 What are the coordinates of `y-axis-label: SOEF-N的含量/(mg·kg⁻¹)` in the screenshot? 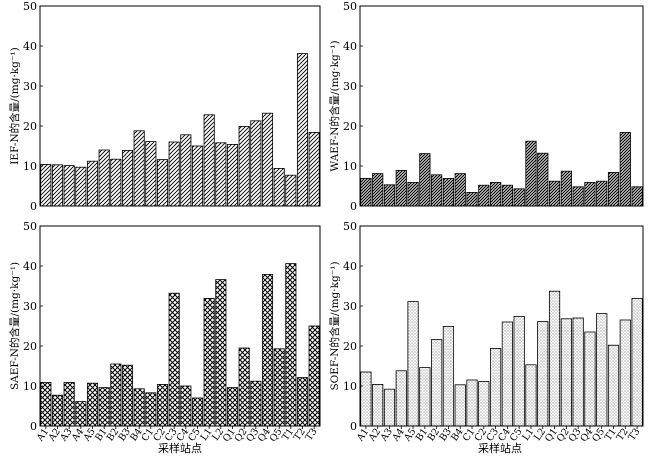 It's located at (334, 325).